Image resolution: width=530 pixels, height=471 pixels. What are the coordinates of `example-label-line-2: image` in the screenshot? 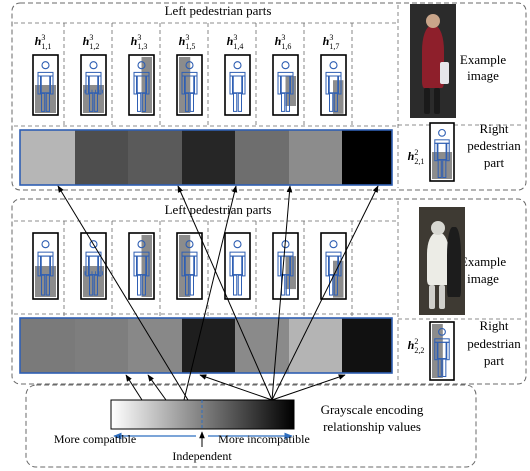 It's located at (483, 75).